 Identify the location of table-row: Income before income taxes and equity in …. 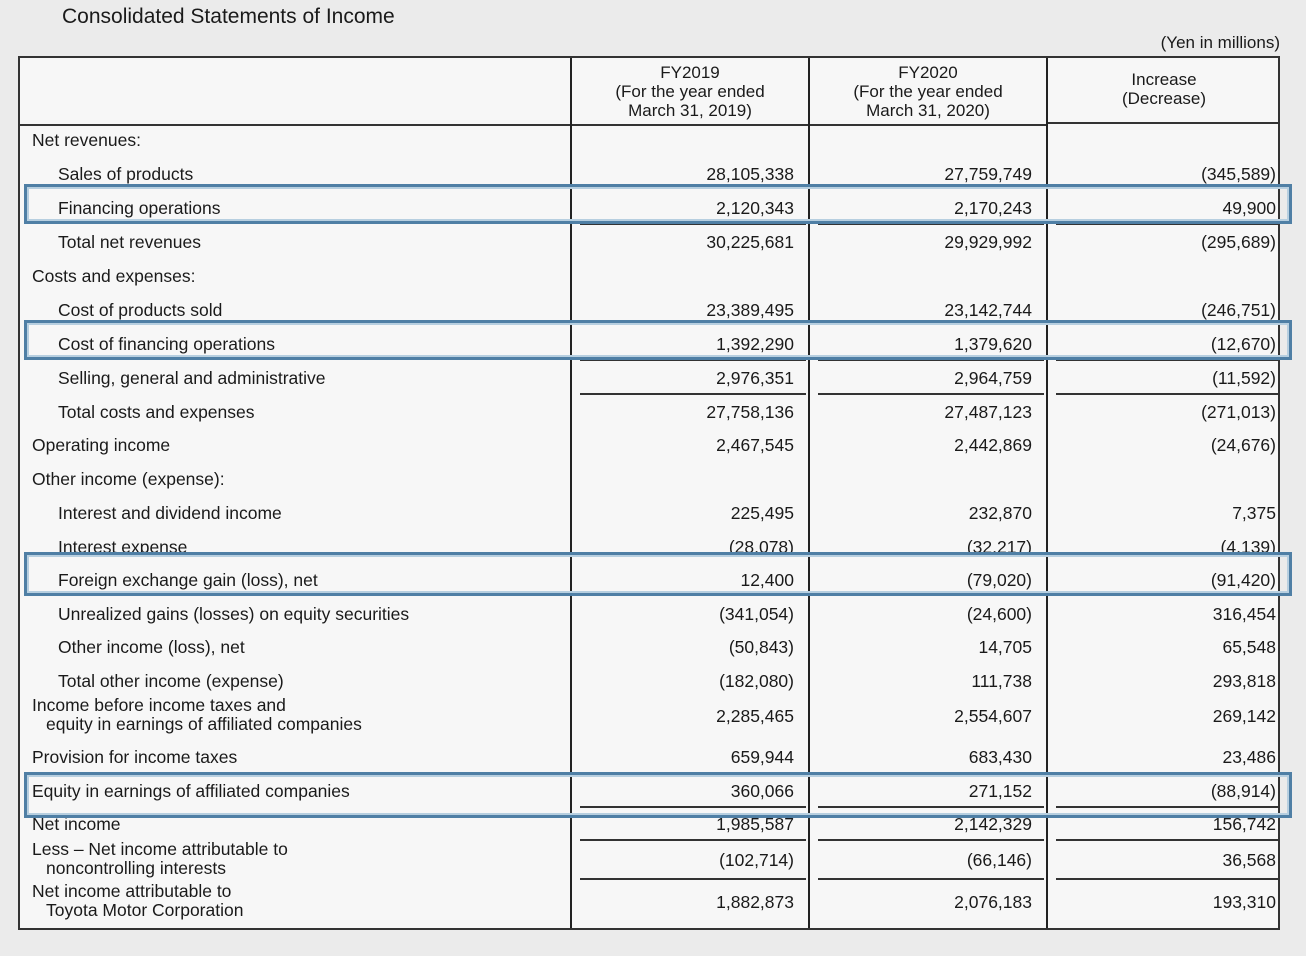
(649, 716).